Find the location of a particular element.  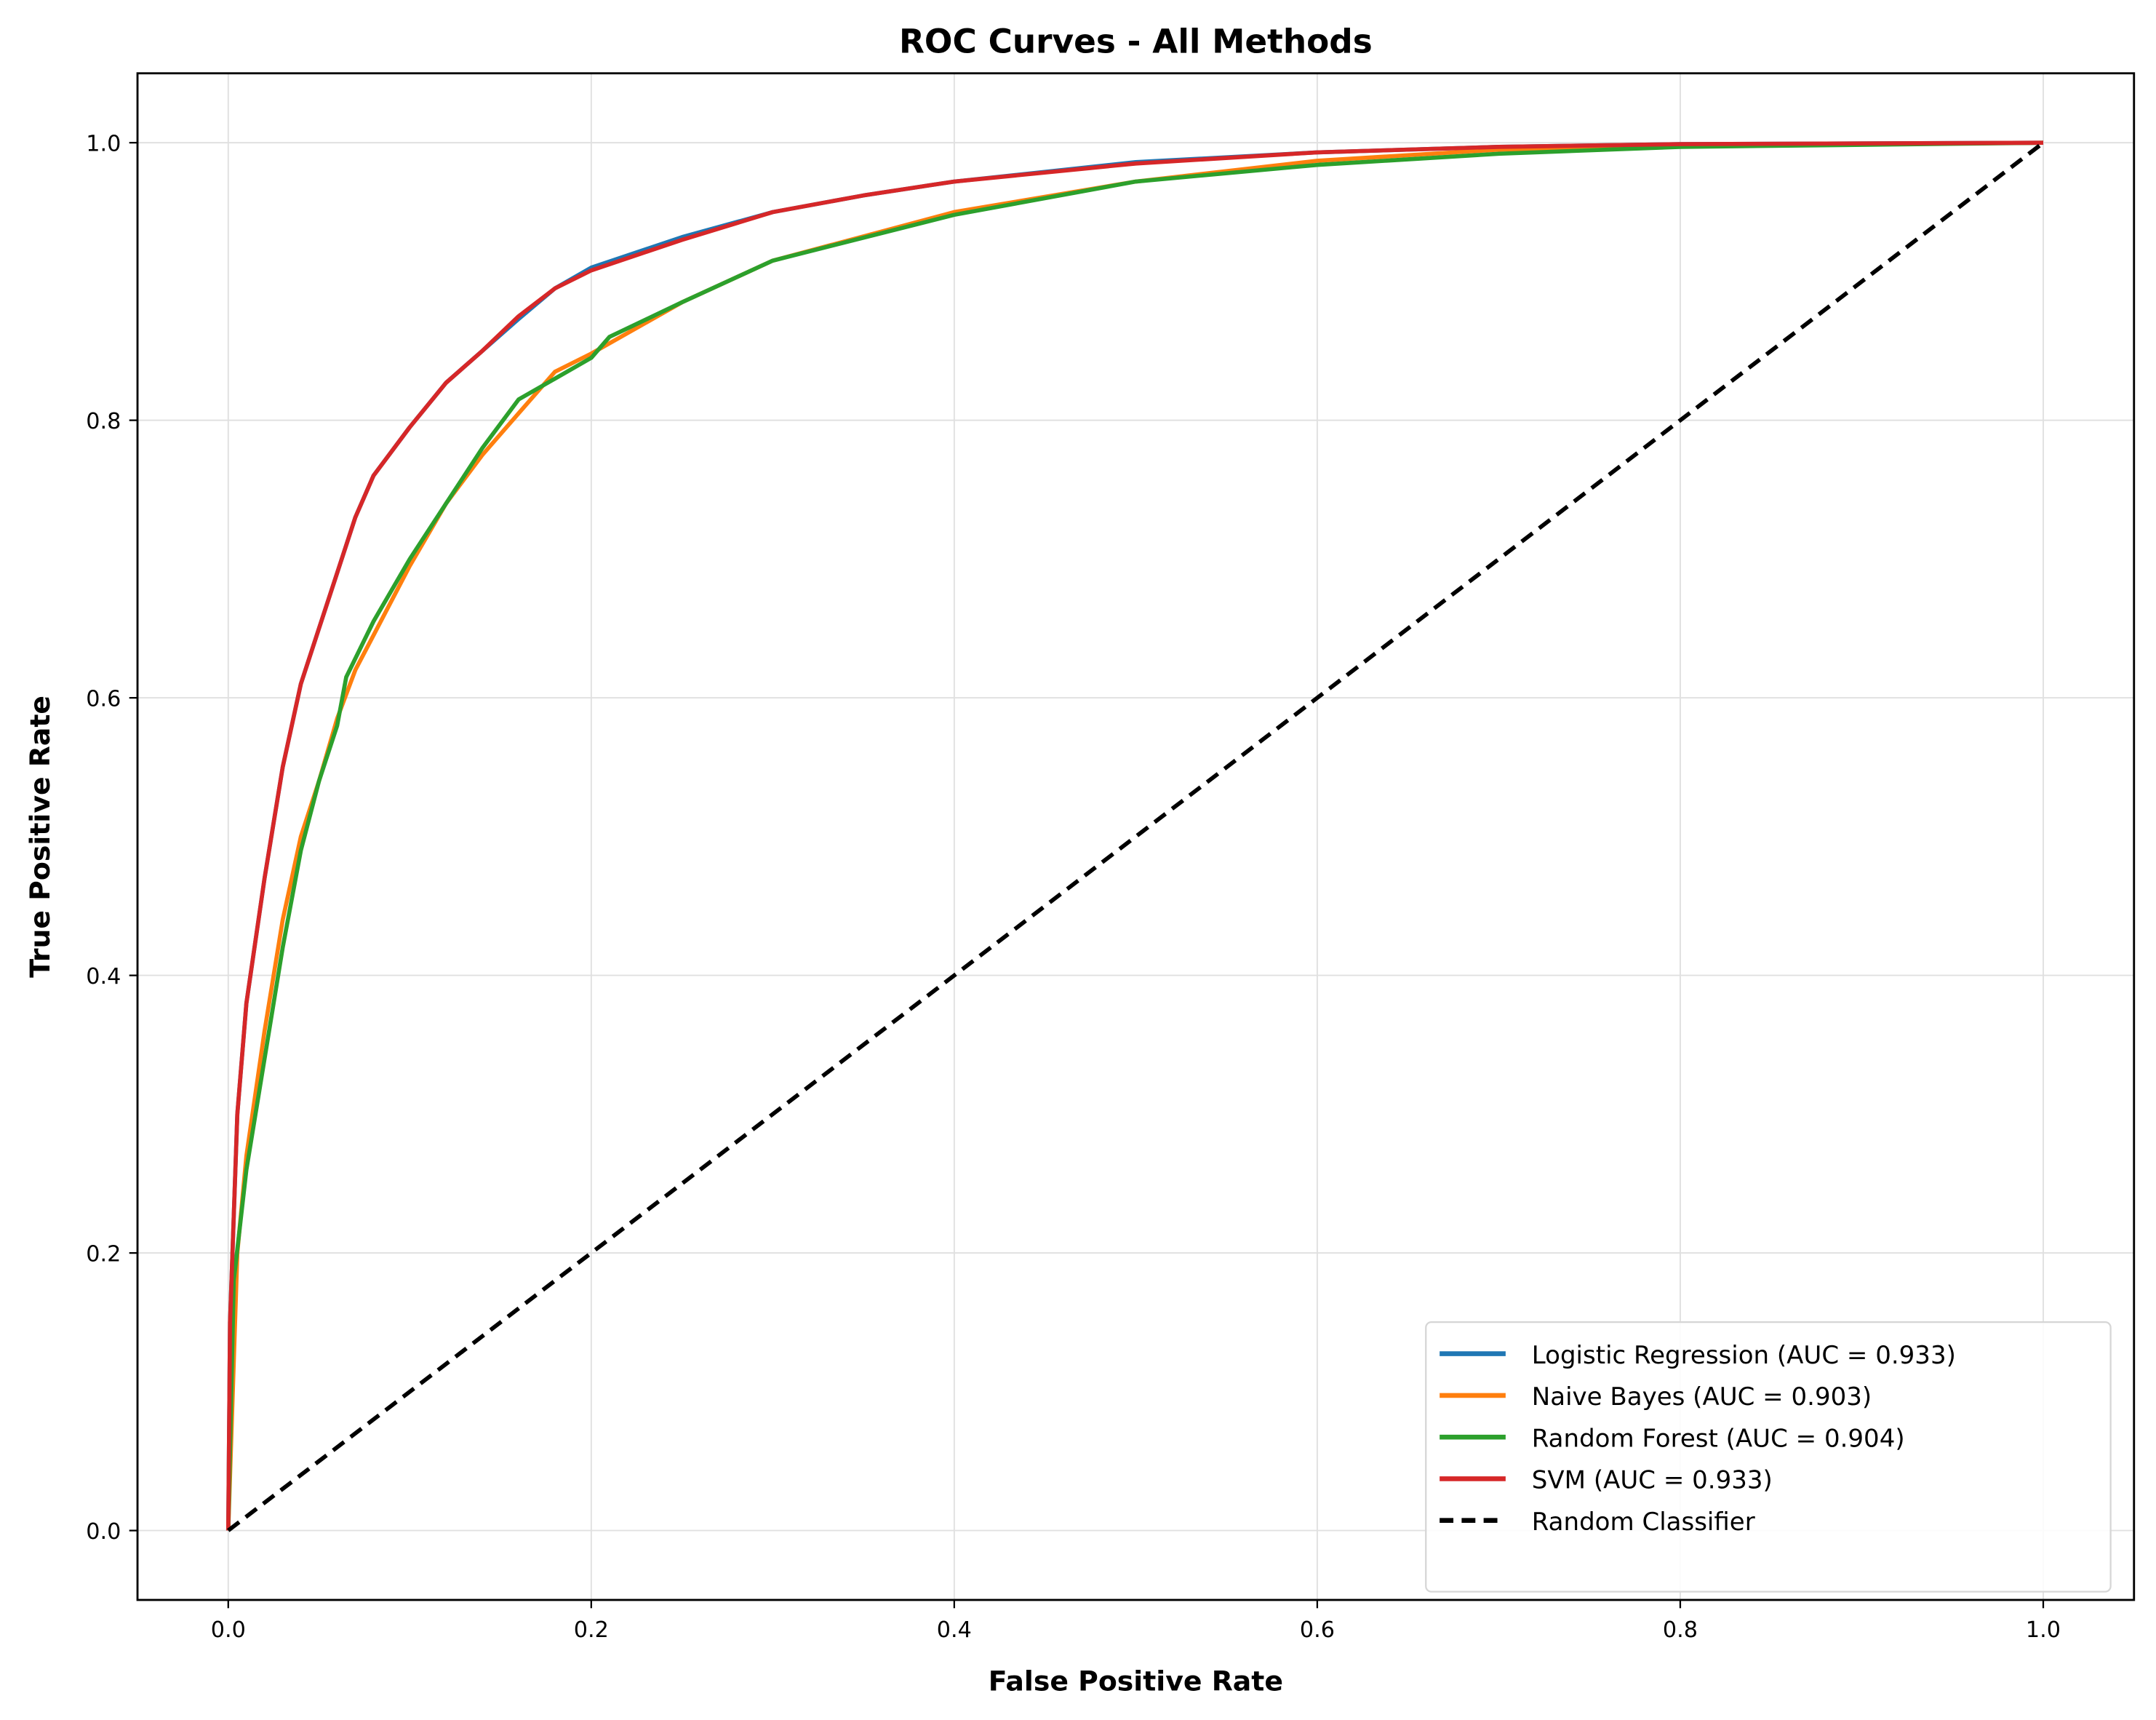

x-tick-label: 0.2 is located at coordinates (591, 1630).